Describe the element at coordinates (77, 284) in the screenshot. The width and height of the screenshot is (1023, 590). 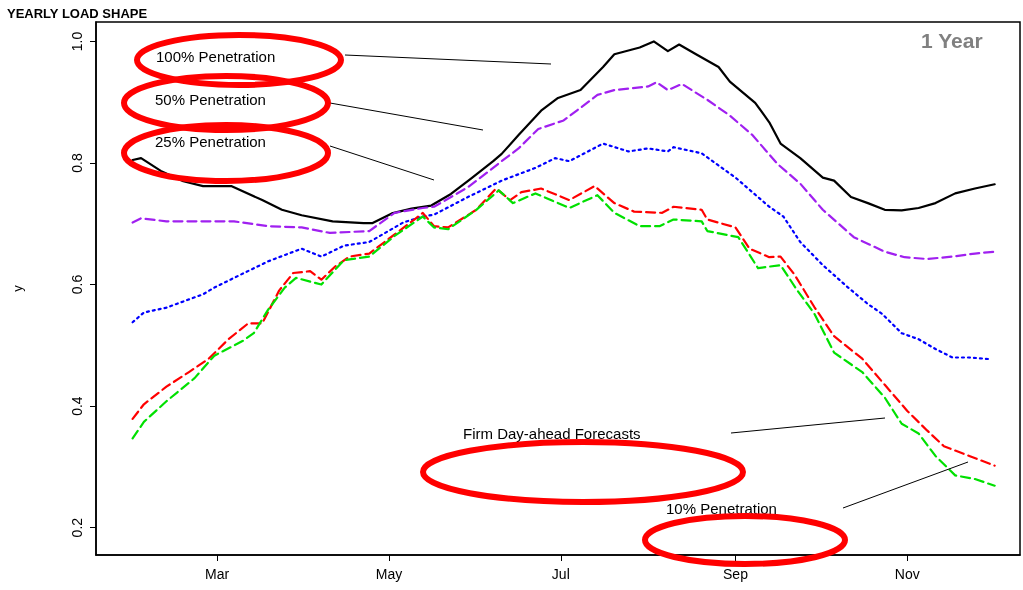
I see `y-tick-label: 0.6` at that location.